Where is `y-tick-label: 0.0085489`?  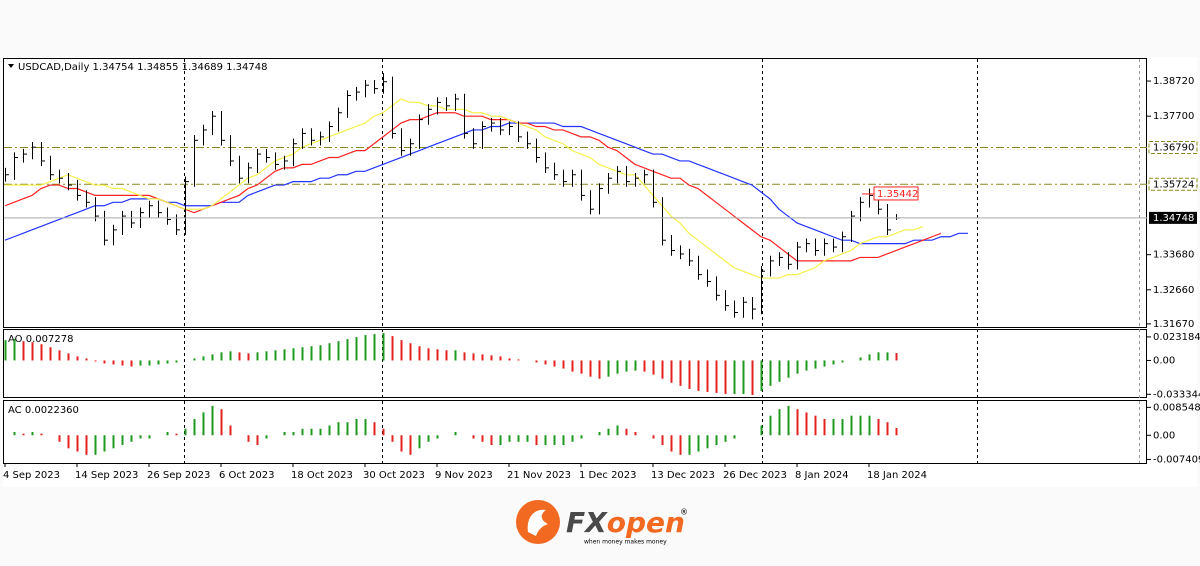 y-tick-label: 0.0085489 is located at coordinates (1176, 407).